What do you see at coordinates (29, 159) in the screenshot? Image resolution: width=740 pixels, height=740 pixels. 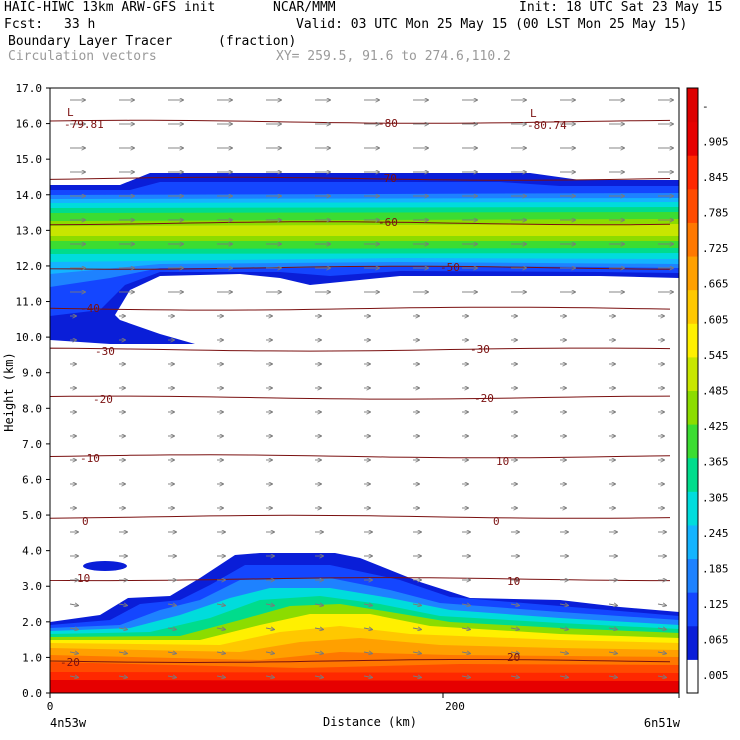 I see `y-tick-label: 15.0` at bounding box center [29, 159].